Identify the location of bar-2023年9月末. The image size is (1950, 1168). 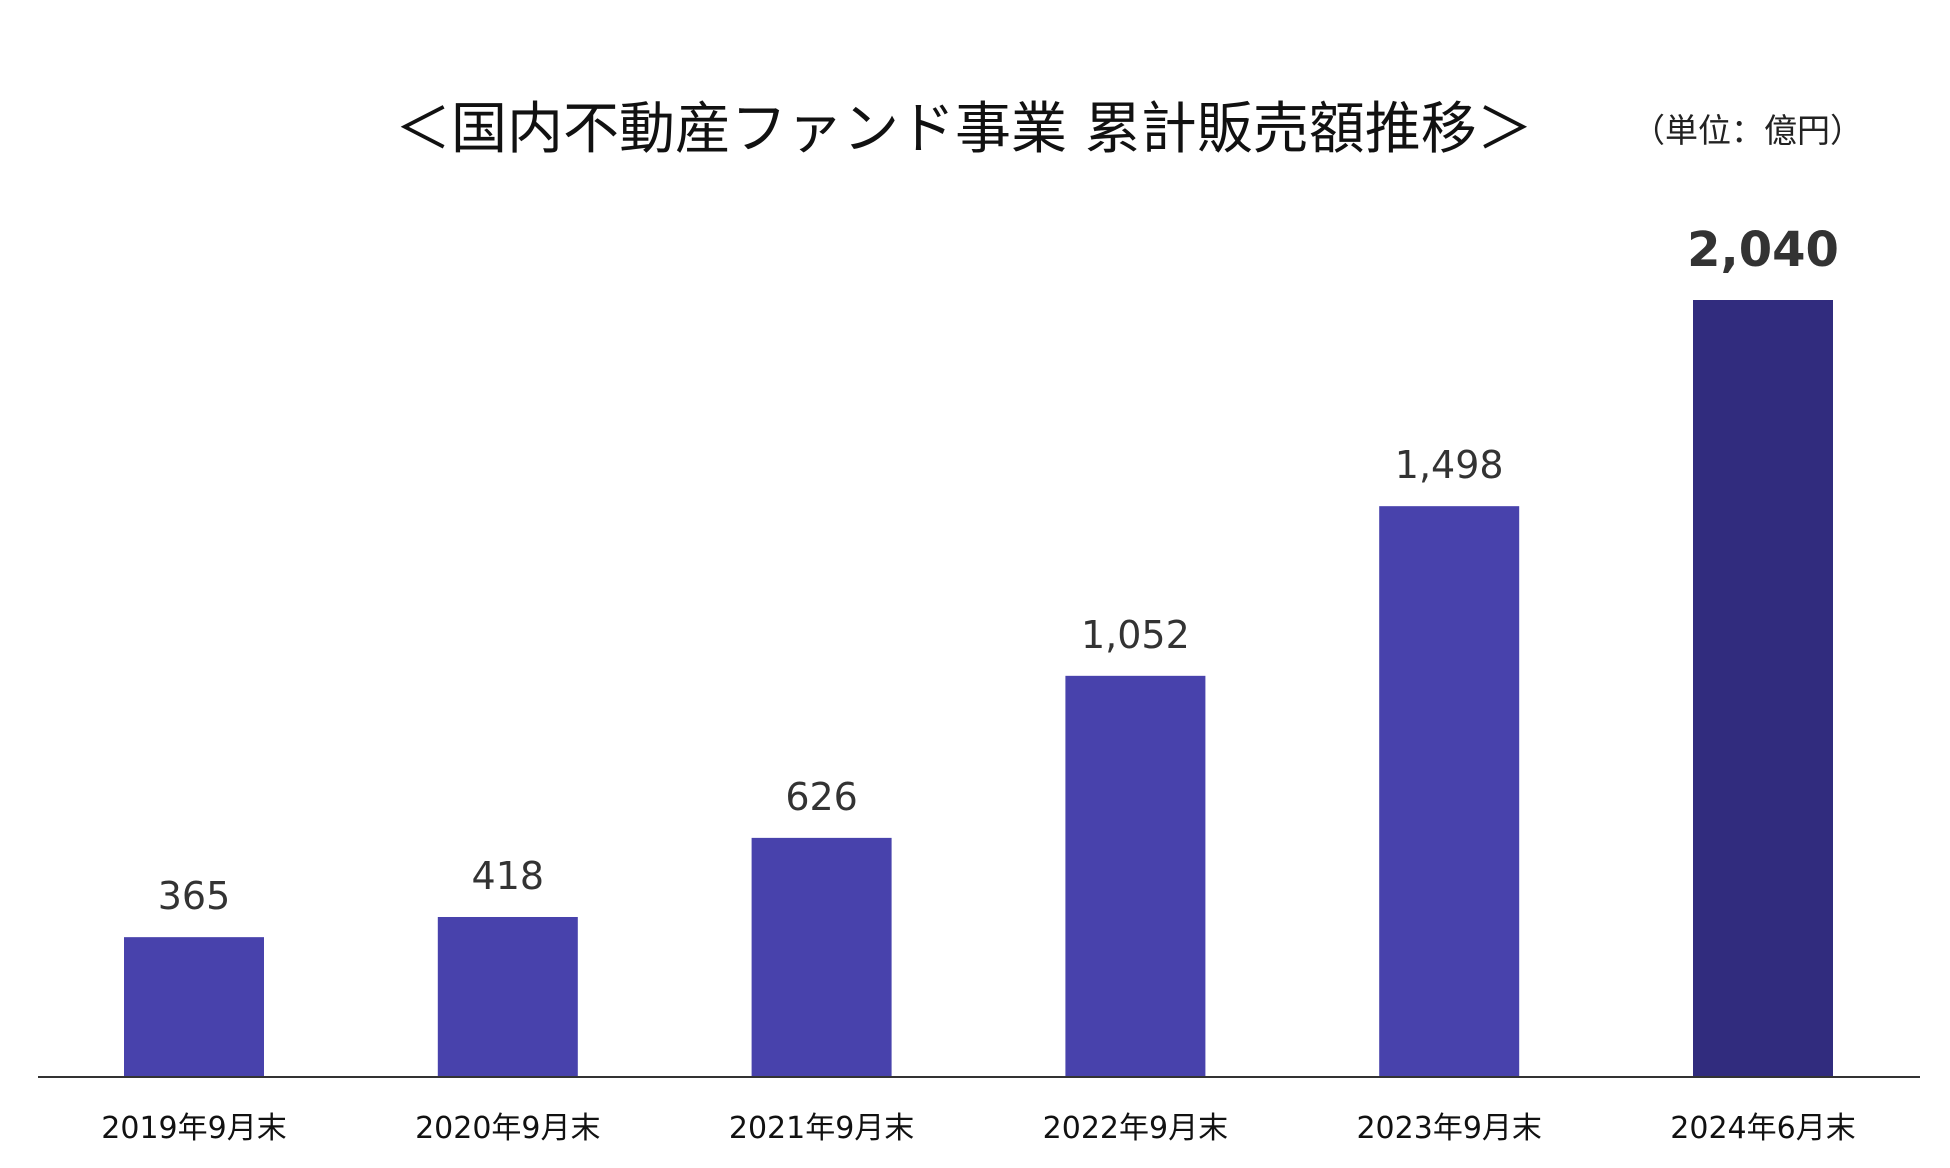
(1449, 791).